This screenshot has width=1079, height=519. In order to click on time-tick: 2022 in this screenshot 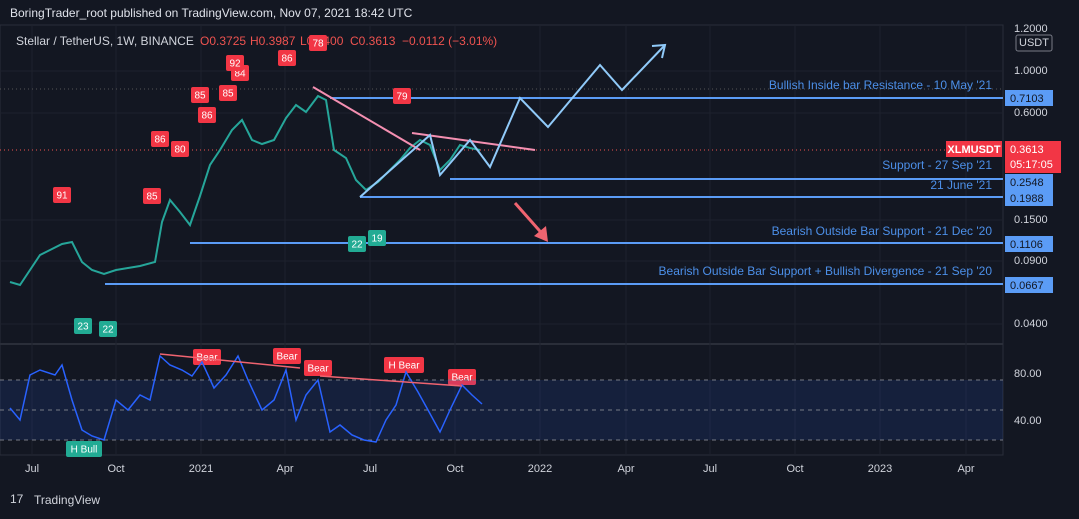, I will do `click(540, 469)`.